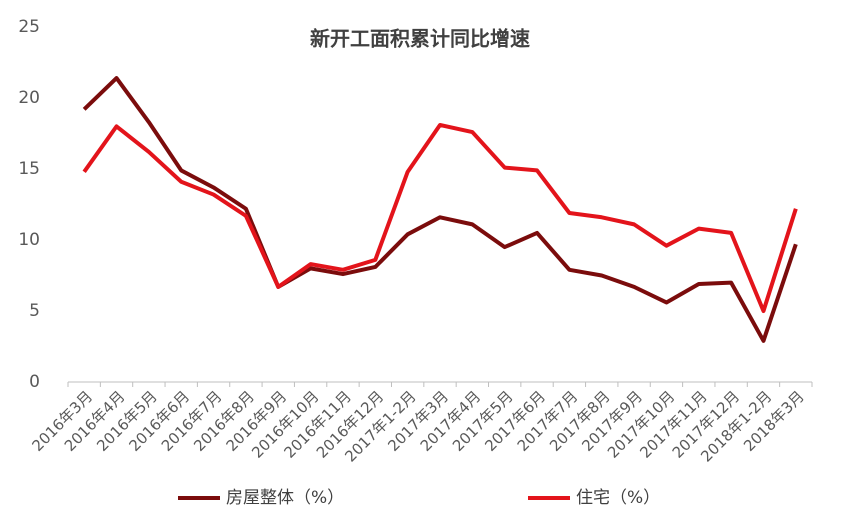 Image resolution: width=865 pixels, height=523 pixels. I want to click on y-tick-label: 15, so click(29, 169).